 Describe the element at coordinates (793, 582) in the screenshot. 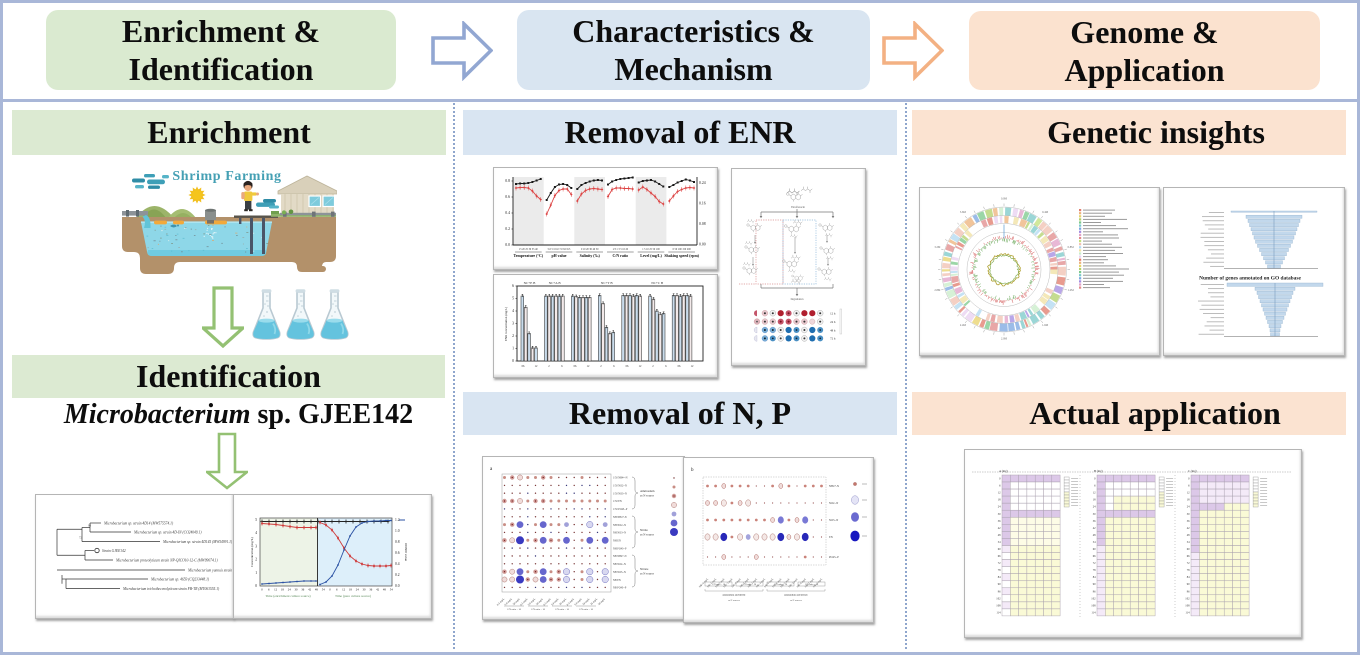

I see `svg-text: NB+3 mg/L` at that location.